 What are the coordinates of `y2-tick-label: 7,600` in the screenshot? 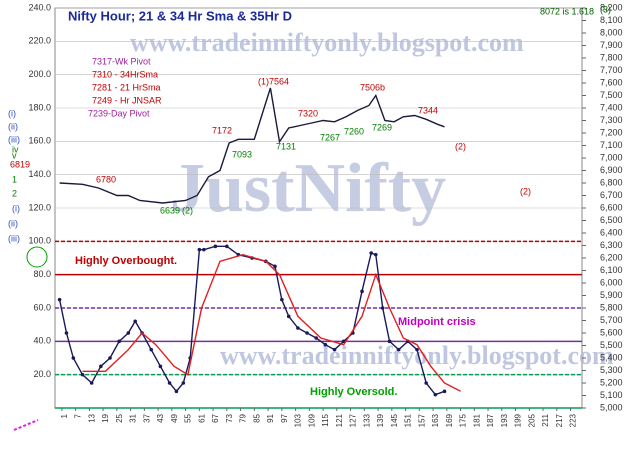 It's located at (611, 82).